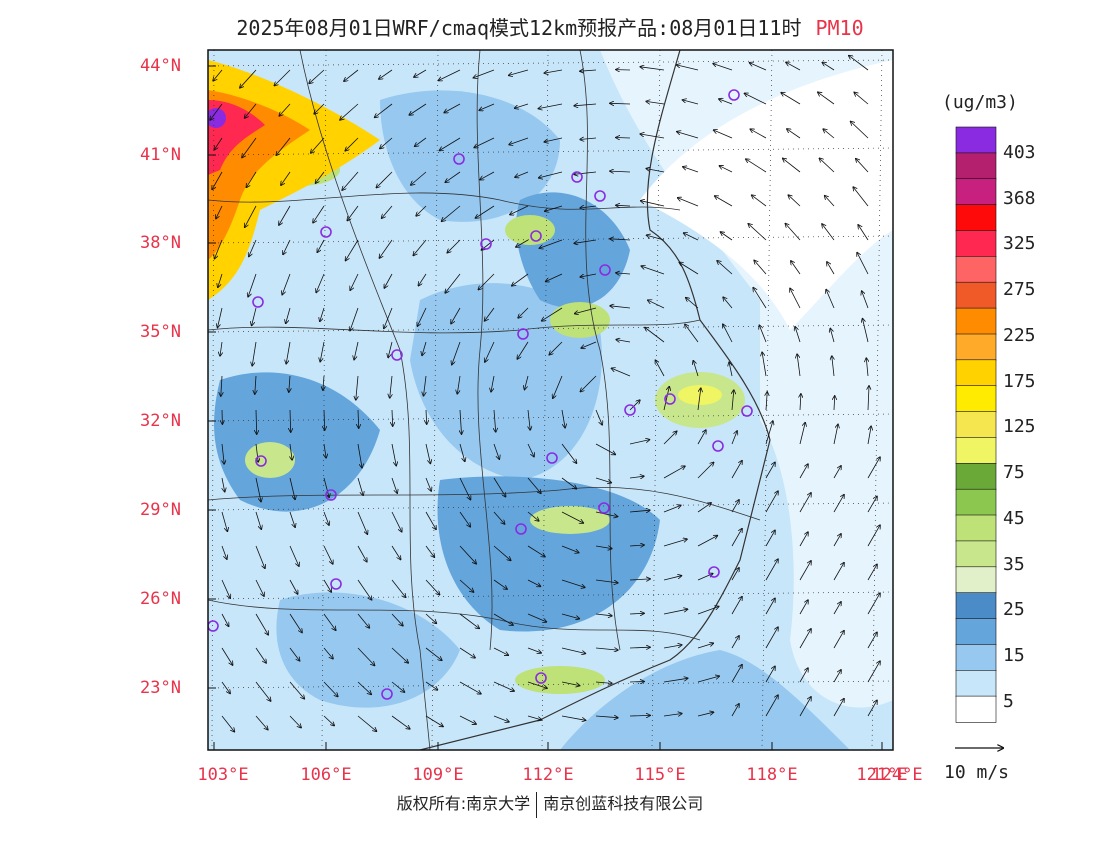  What do you see at coordinates (623, 803) in the screenshot?
I see `company-text: 南京创蓝科技有限公司` at bounding box center [623, 803].